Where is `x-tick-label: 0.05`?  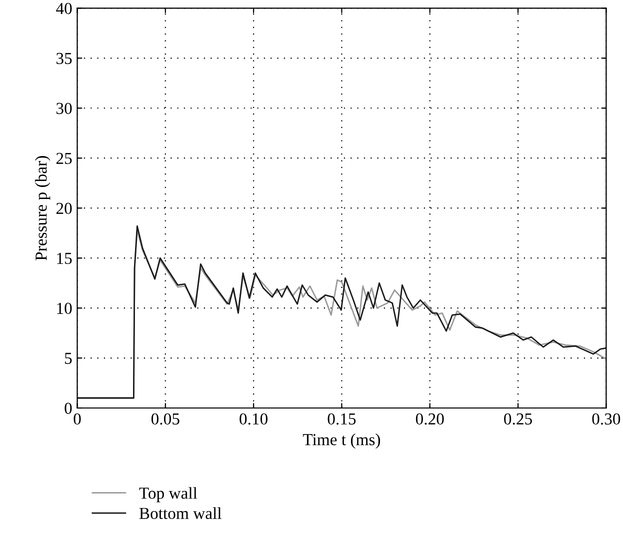
x-tick-label: 0.05 is located at coordinates (165, 419).